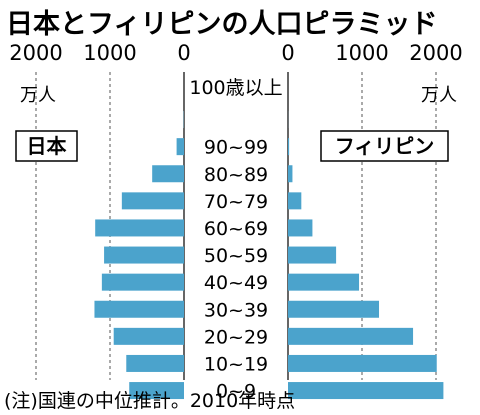 This screenshot has height=415, width=480. What do you see at coordinates (109, 53) in the screenshot?
I see `tick-label-left: 1000` at bounding box center [109, 53].